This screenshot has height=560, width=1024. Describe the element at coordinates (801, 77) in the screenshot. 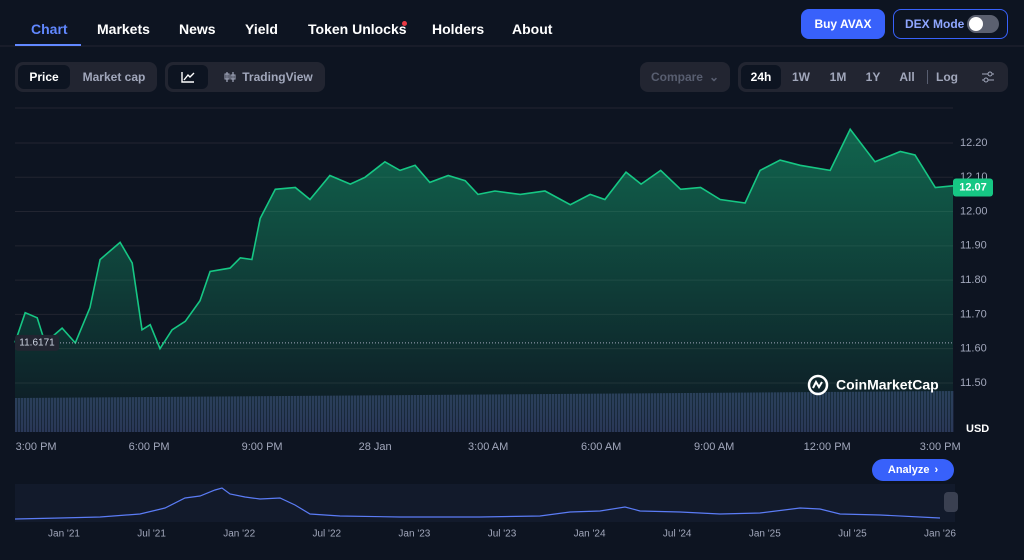

I see `range: 1W` at that location.